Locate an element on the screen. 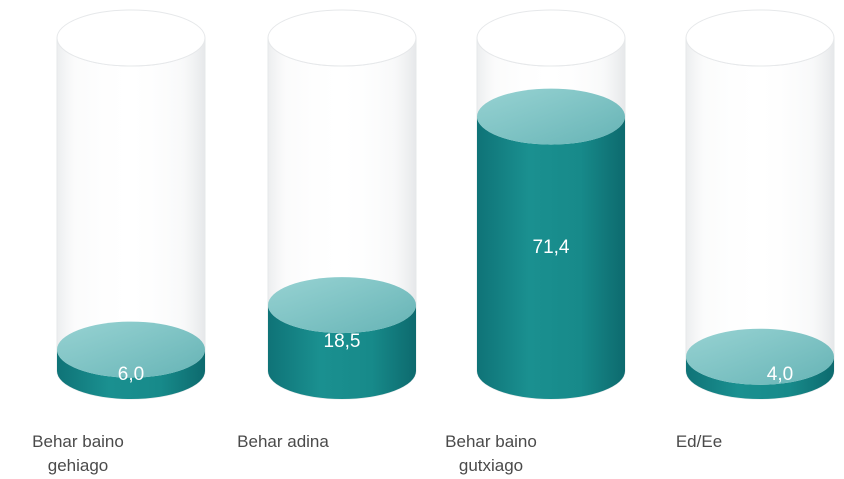 This screenshot has width=844, height=479. value-label-2: 71,4 is located at coordinates (551, 247).